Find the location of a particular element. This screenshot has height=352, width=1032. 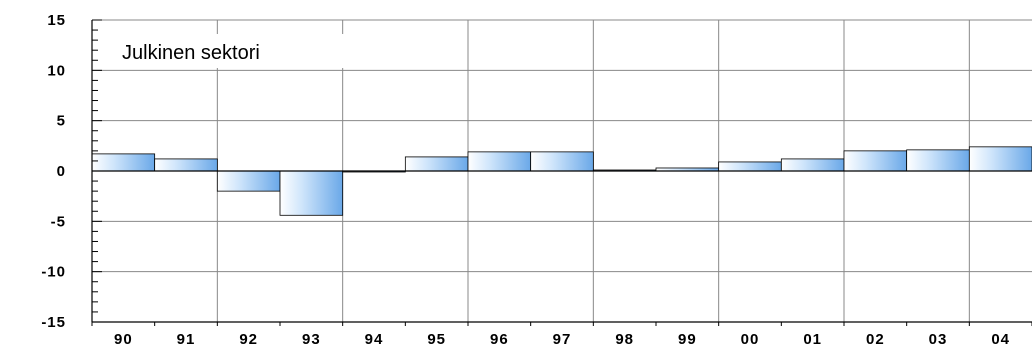

x-tick-labels: 90 91 92 93 94 95 96 97 98 99 00 01 02 03 04 is located at coordinates (562, 339).